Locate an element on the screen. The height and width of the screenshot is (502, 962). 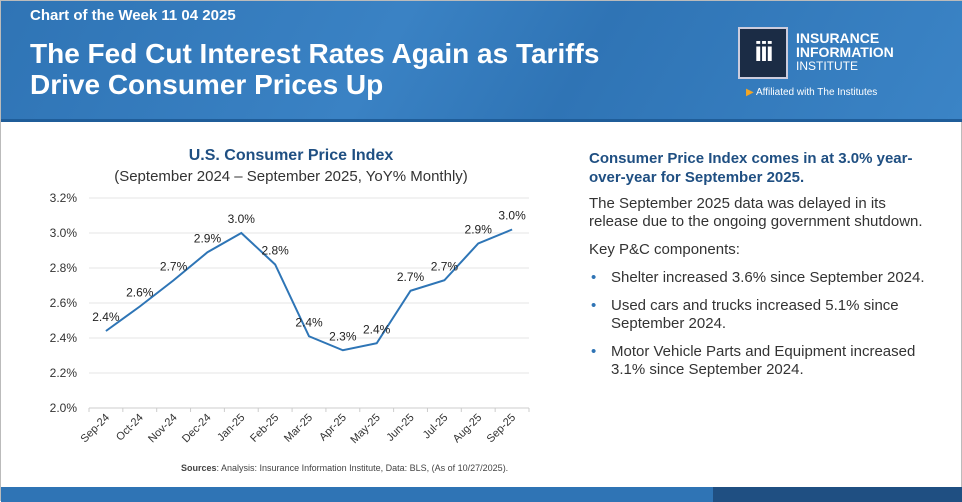
source-label: Sources is located at coordinates (199, 468).